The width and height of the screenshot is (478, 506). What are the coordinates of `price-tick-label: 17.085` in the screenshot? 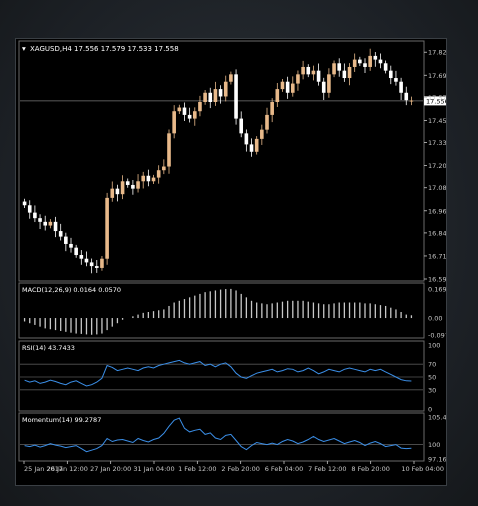 It's located at (437, 188).